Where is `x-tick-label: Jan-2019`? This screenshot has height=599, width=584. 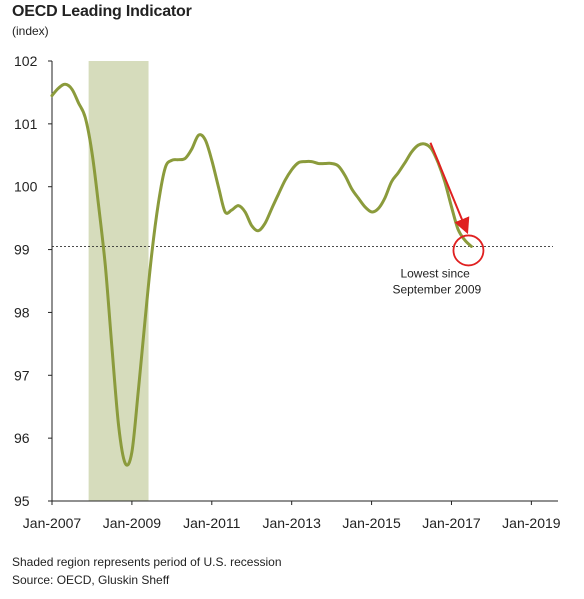 x-tick-label: Jan-2019 is located at coordinates (531, 523).